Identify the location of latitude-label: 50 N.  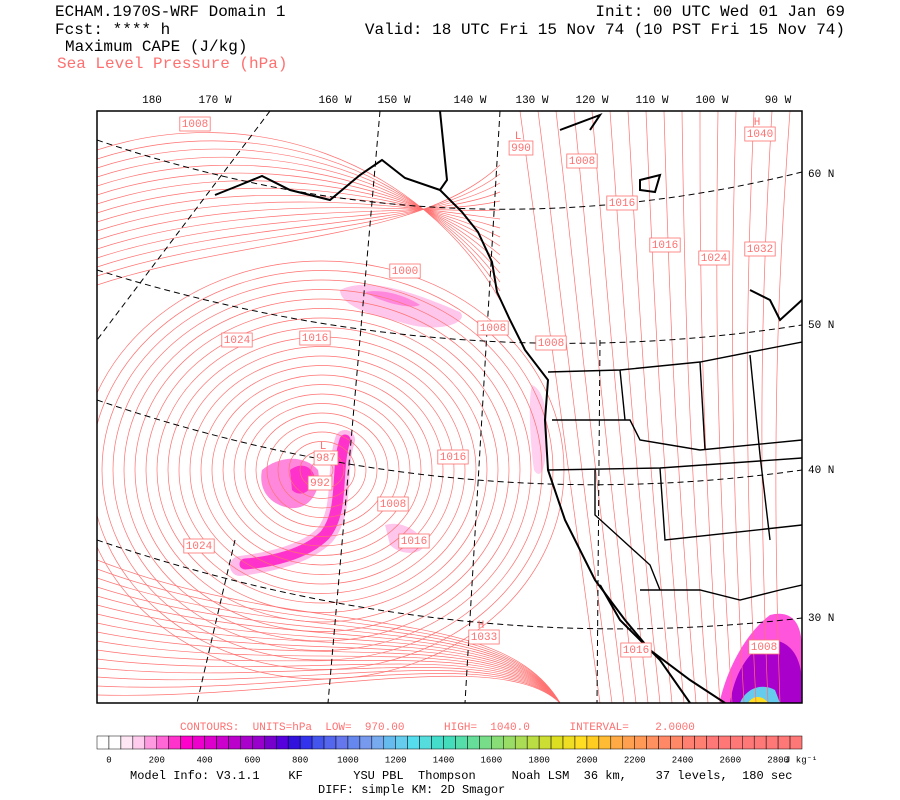
(821, 326).